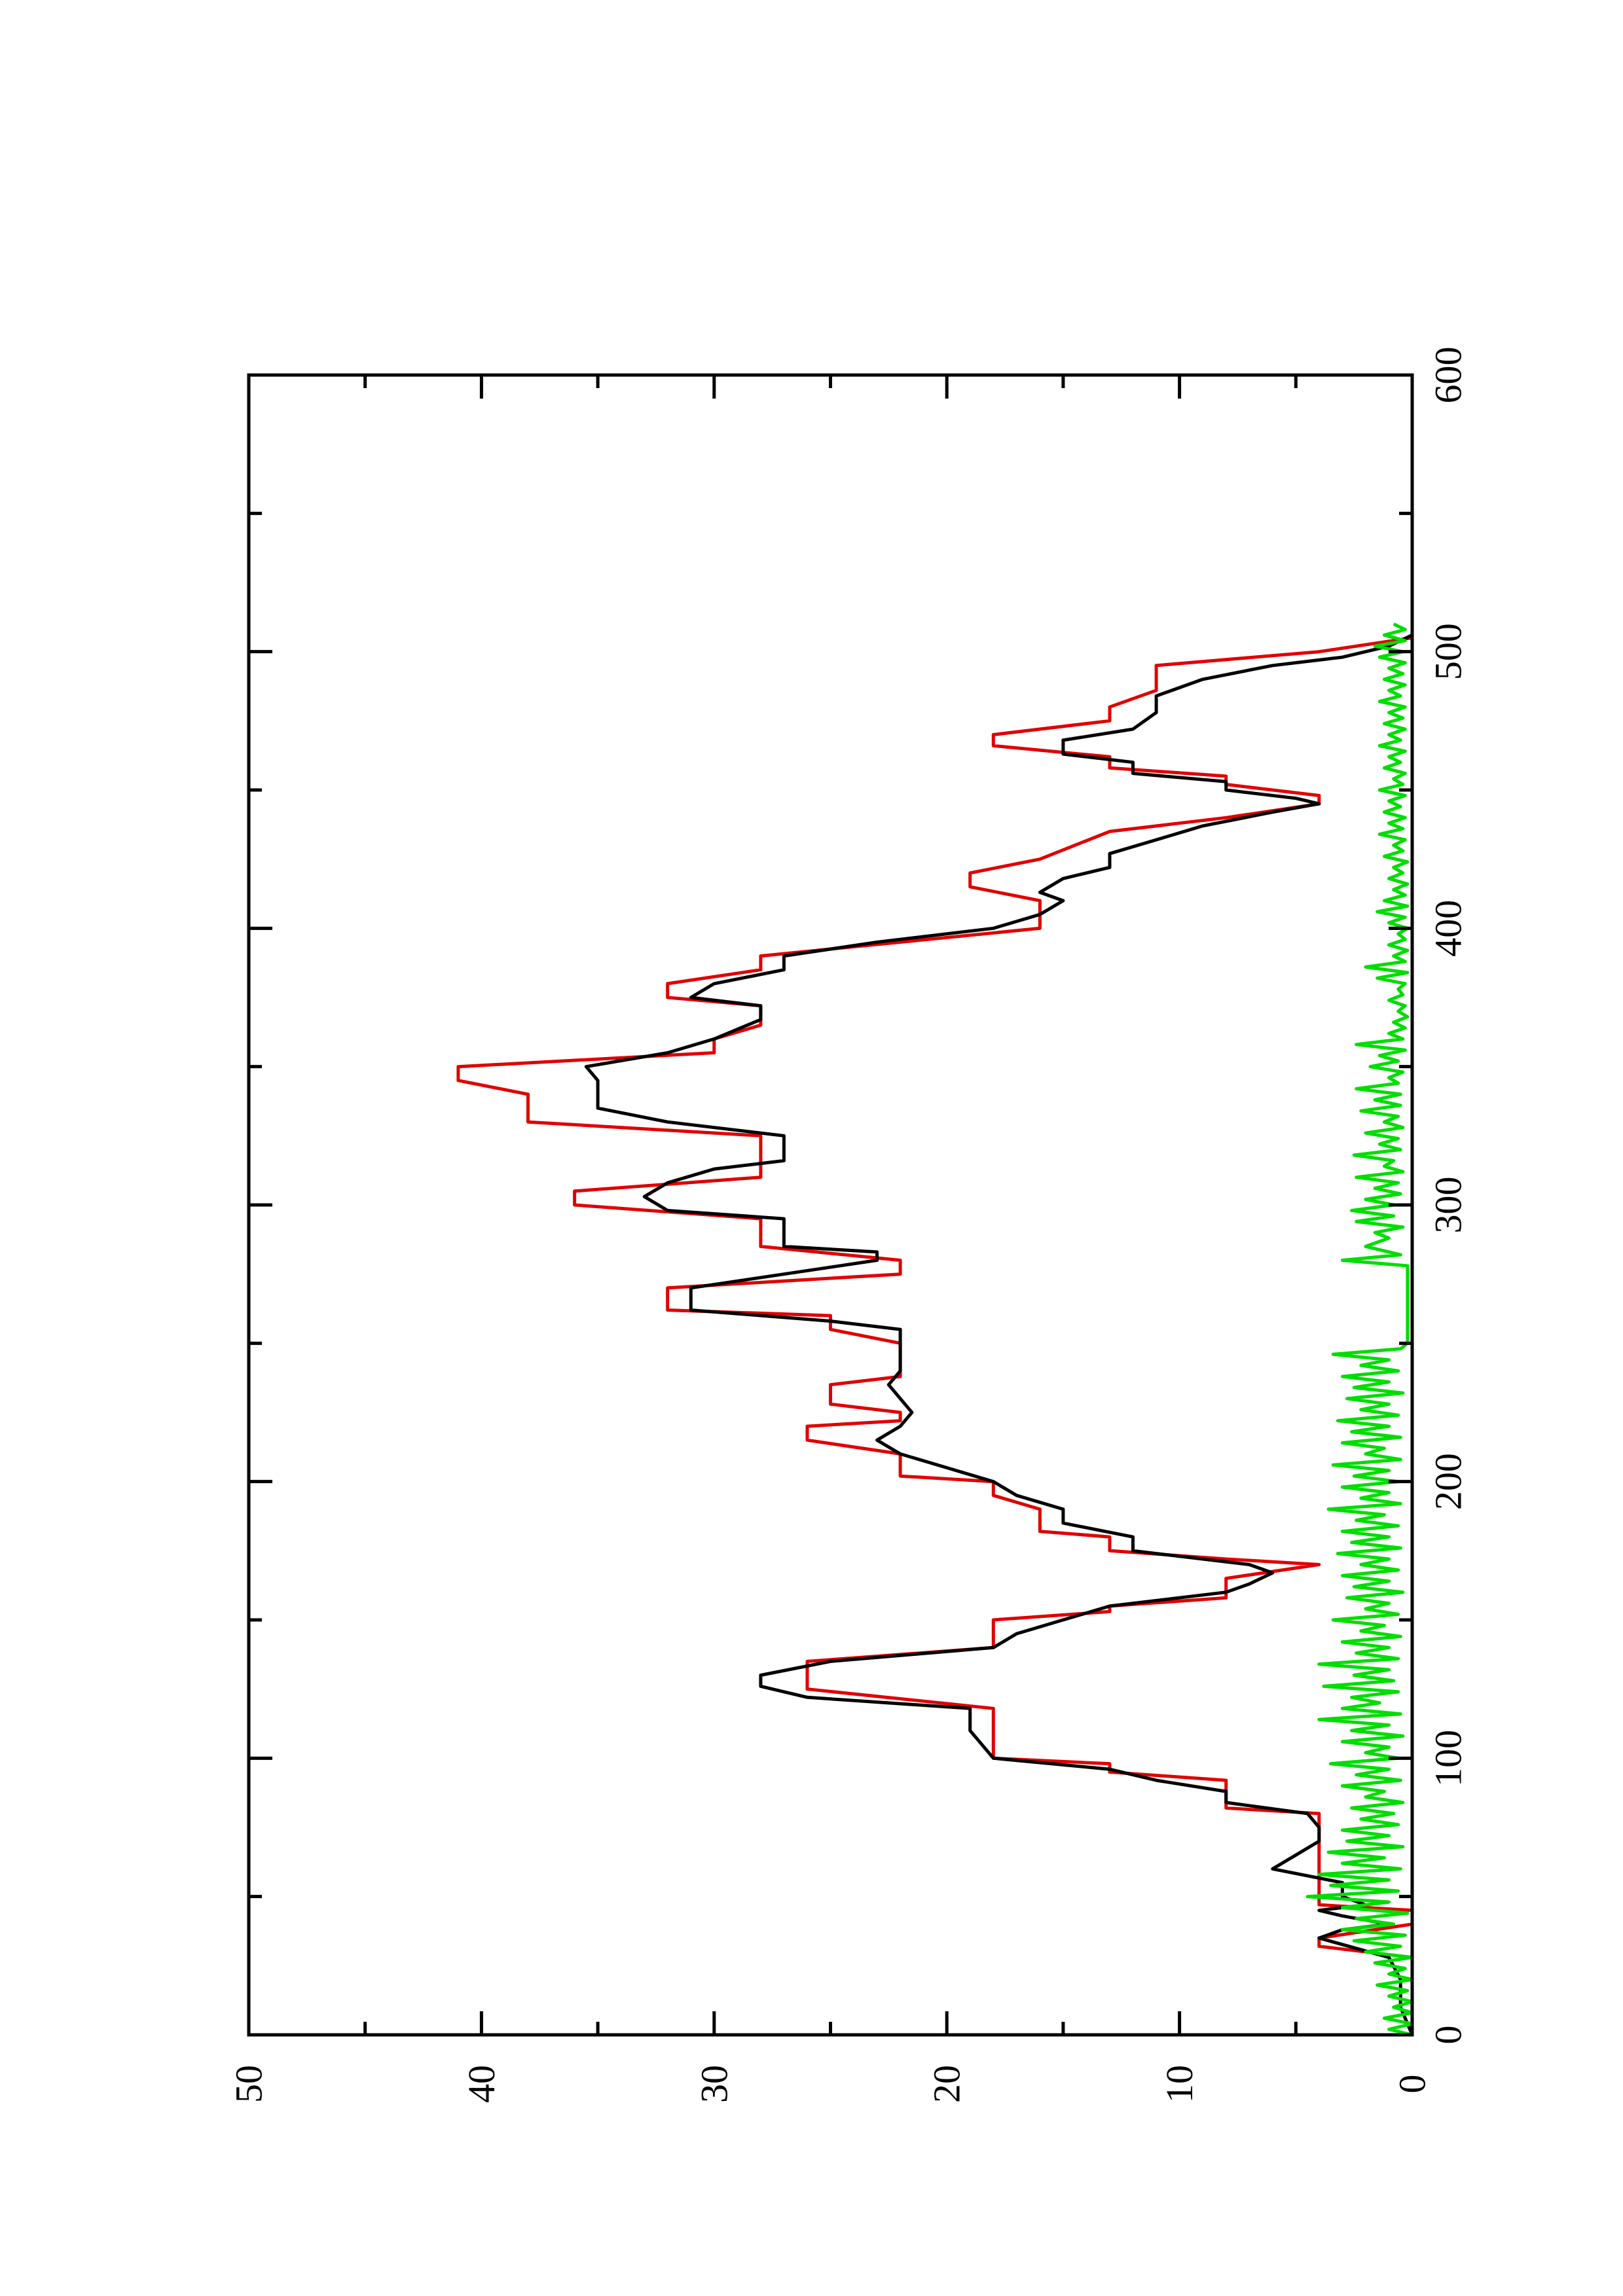  Describe the element at coordinates (1412, 2084) in the screenshot. I see `y-tick-label: 0` at that location.